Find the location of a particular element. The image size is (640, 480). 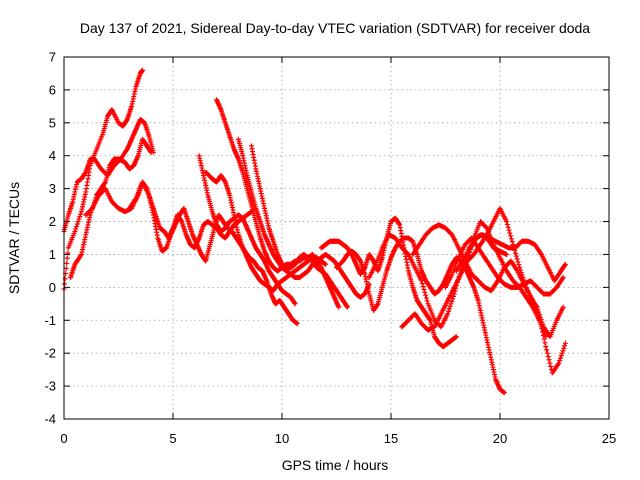

y-axis-label: SDTVAR / TECUs is located at coordinates (14, 238).